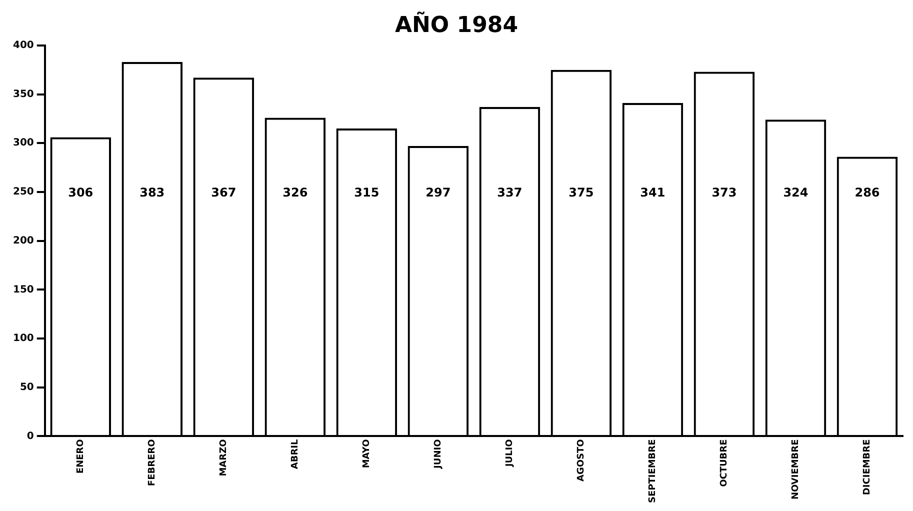 The width and height of the screenshot is (913, 511). Describe the element at coordinates (152, 193) in the screenshot. I see `data-label: 383` at that location.